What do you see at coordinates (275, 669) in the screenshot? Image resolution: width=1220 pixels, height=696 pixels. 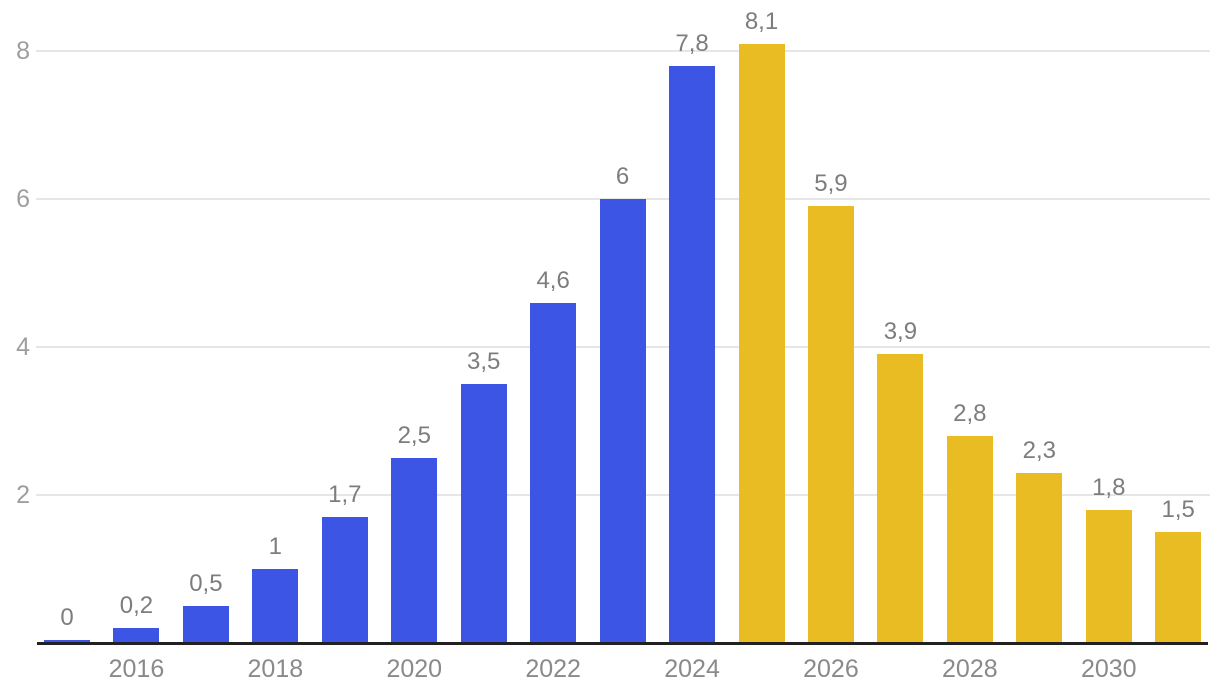 I see `x-tick-label: 2018` at bounding box center [275, 669].